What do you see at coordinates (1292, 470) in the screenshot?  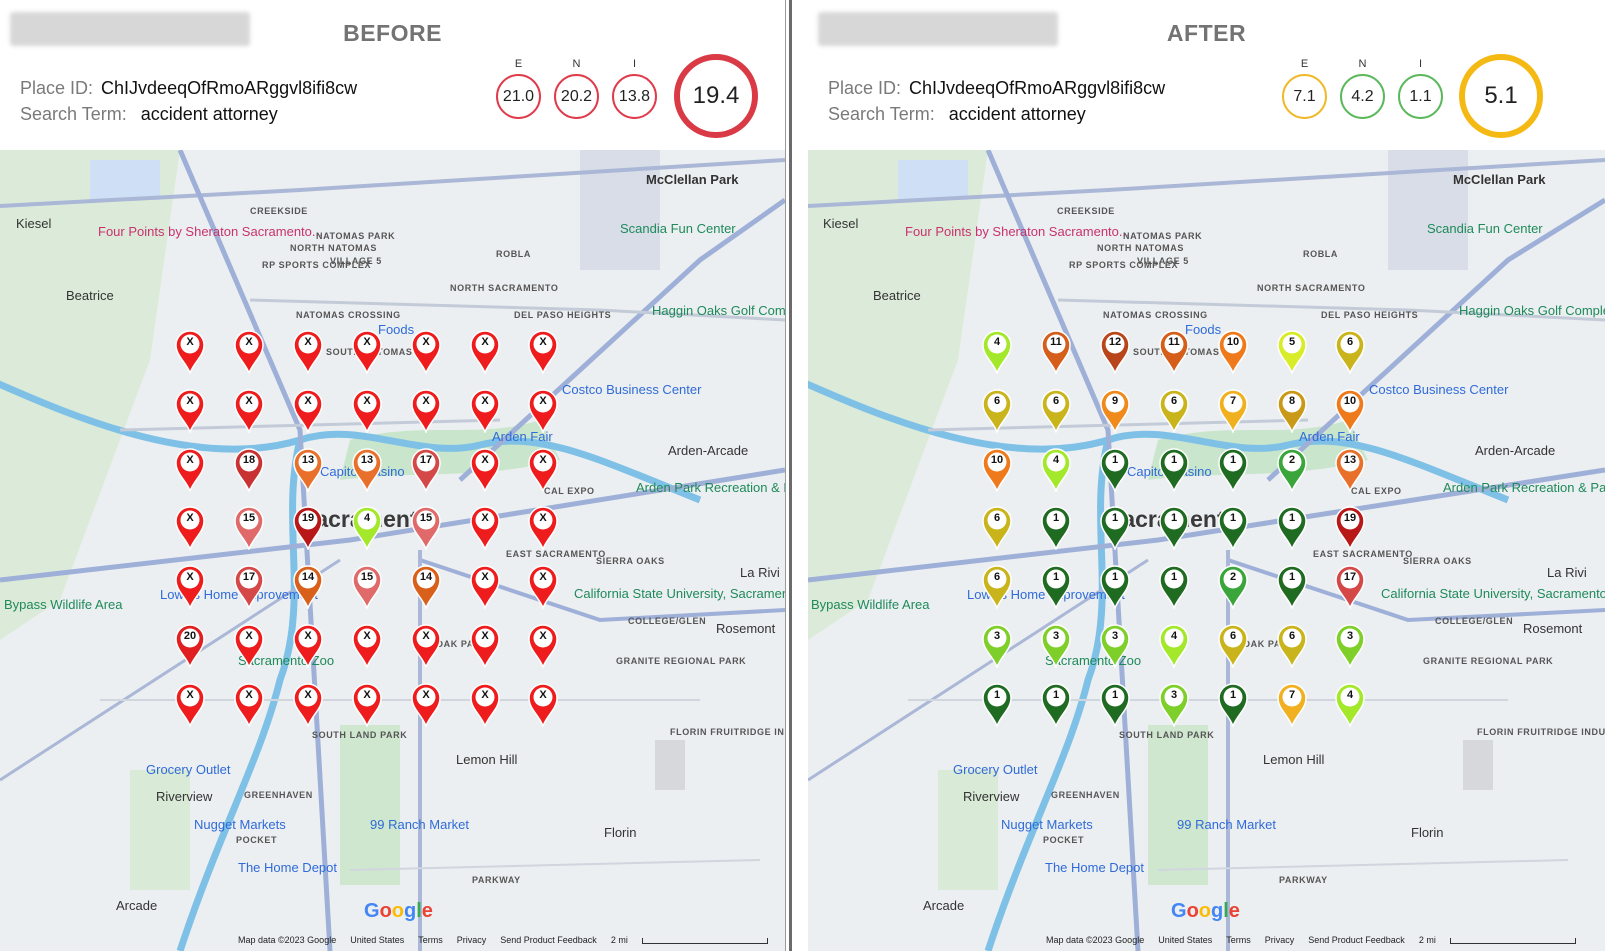 I see `rank-pin: 2` at bounding box center [1292, 470].